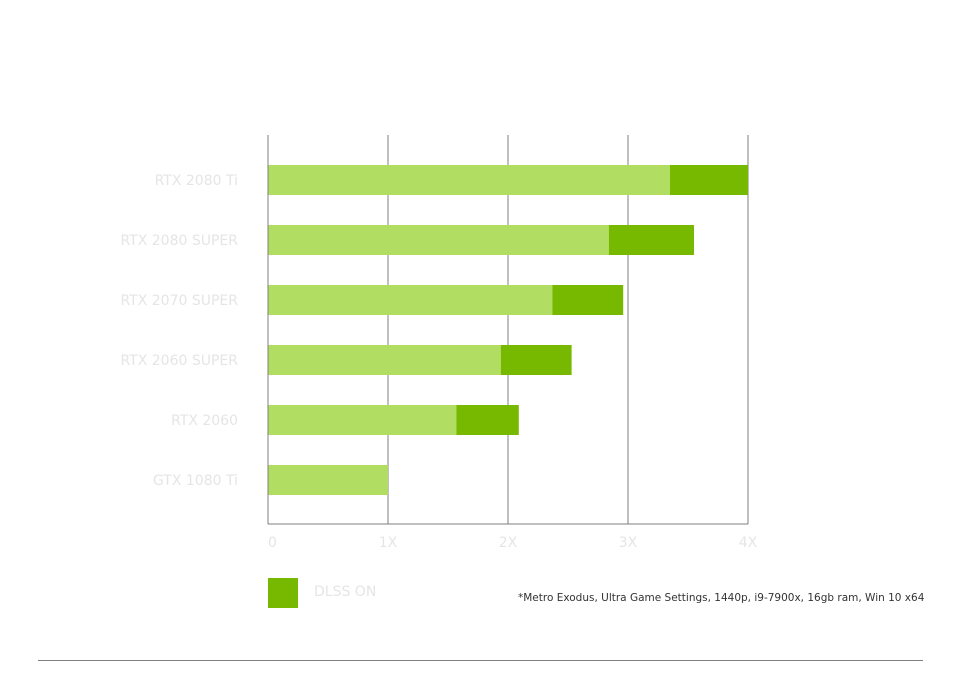  Describe the element at coordinates (272, 543) in the screenshot. I see `x-tick-label-0: 0` at that location.